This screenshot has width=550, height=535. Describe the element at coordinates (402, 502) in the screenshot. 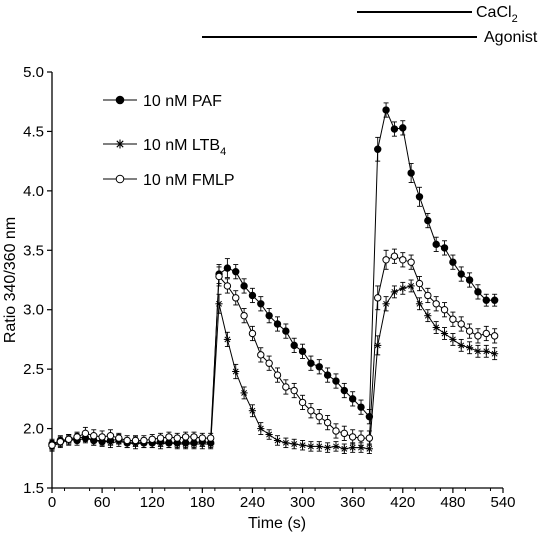

I see `x-tick-label: 420` at that location.